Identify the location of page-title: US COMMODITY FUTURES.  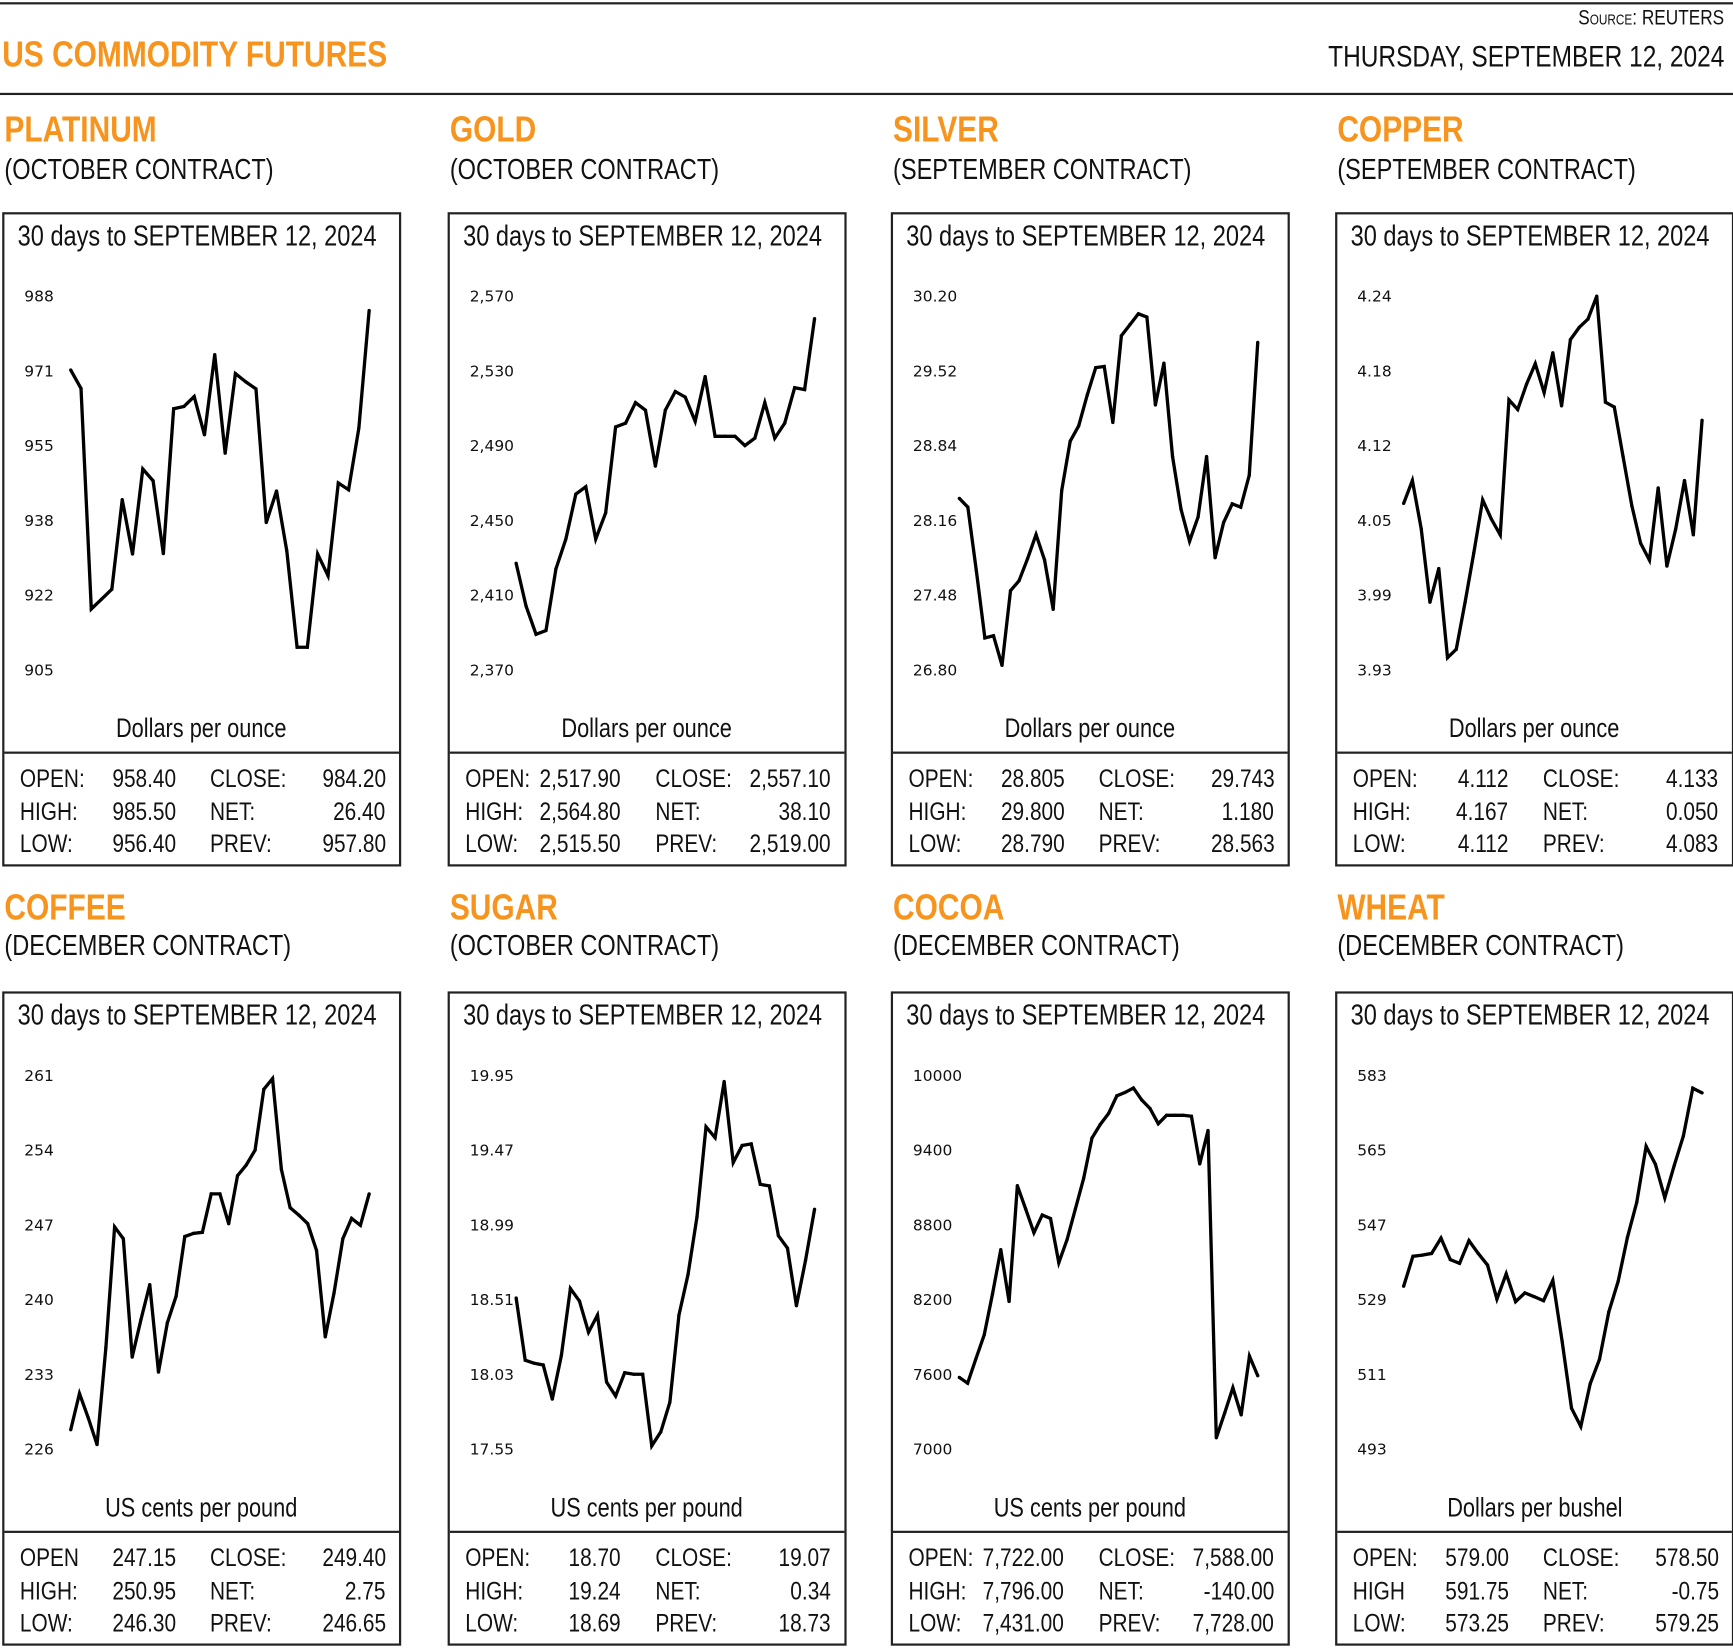
(195, 54).